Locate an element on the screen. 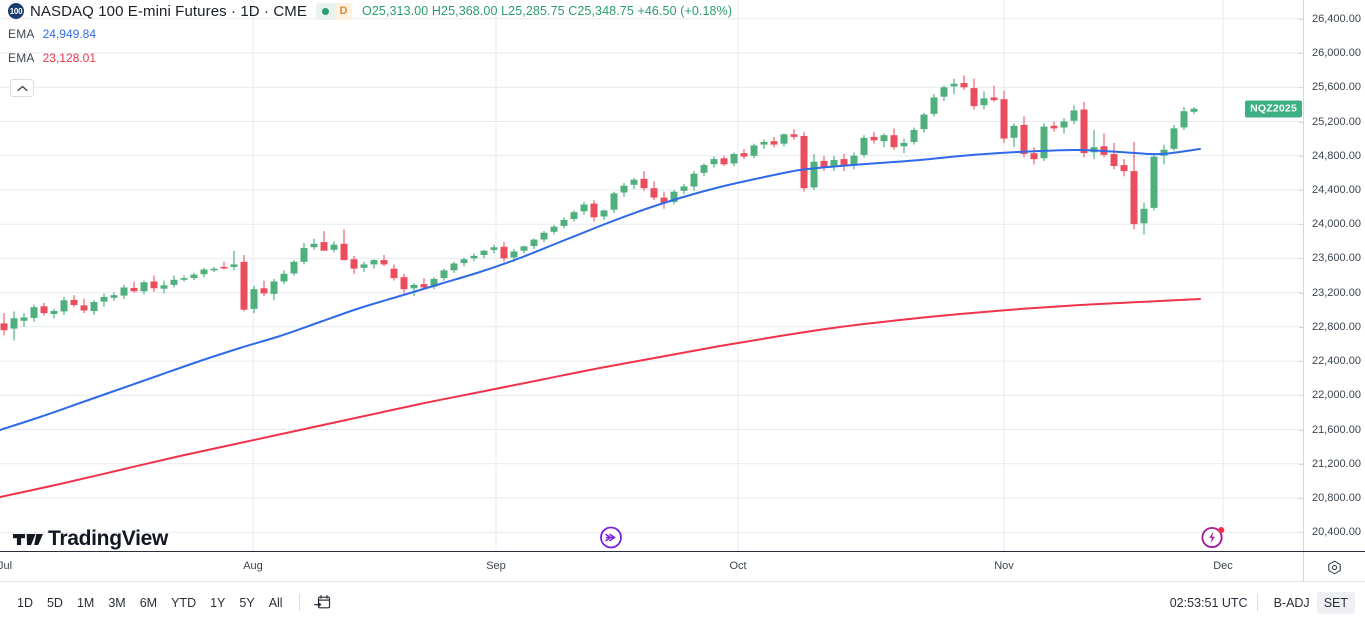 This screenshot has height=623, width=1365. timeframe-6m: 6M is located at coordinates (148, 602).